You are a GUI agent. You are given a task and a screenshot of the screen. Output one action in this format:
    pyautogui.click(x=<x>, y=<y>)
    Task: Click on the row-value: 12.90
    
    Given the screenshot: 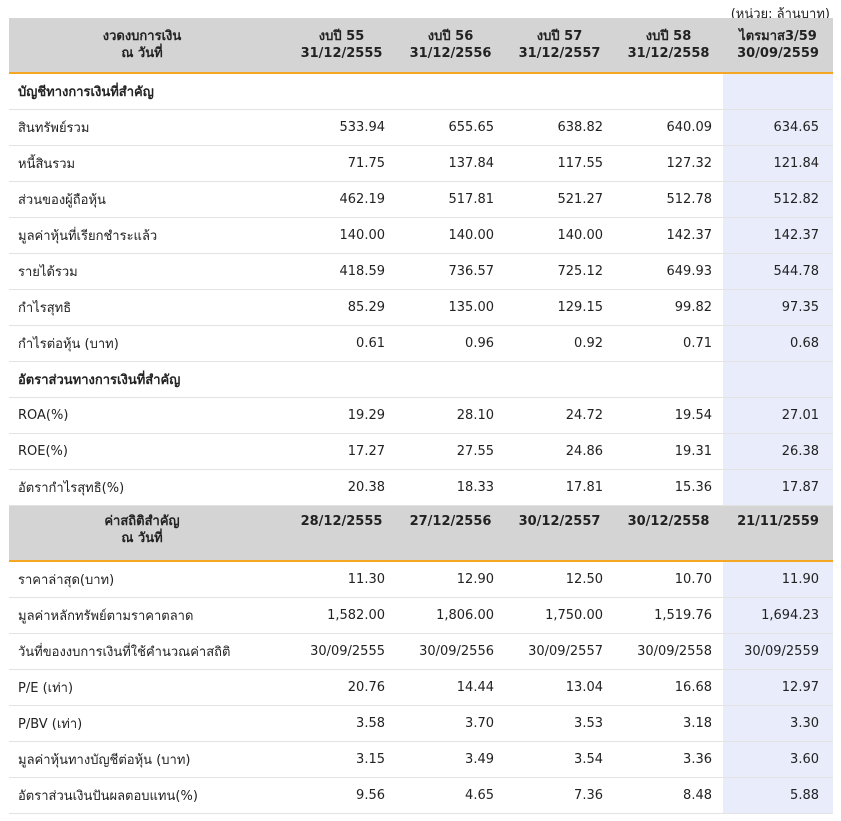 What is the action you would take?
    pyautogui.click(x=450, y=579)
    